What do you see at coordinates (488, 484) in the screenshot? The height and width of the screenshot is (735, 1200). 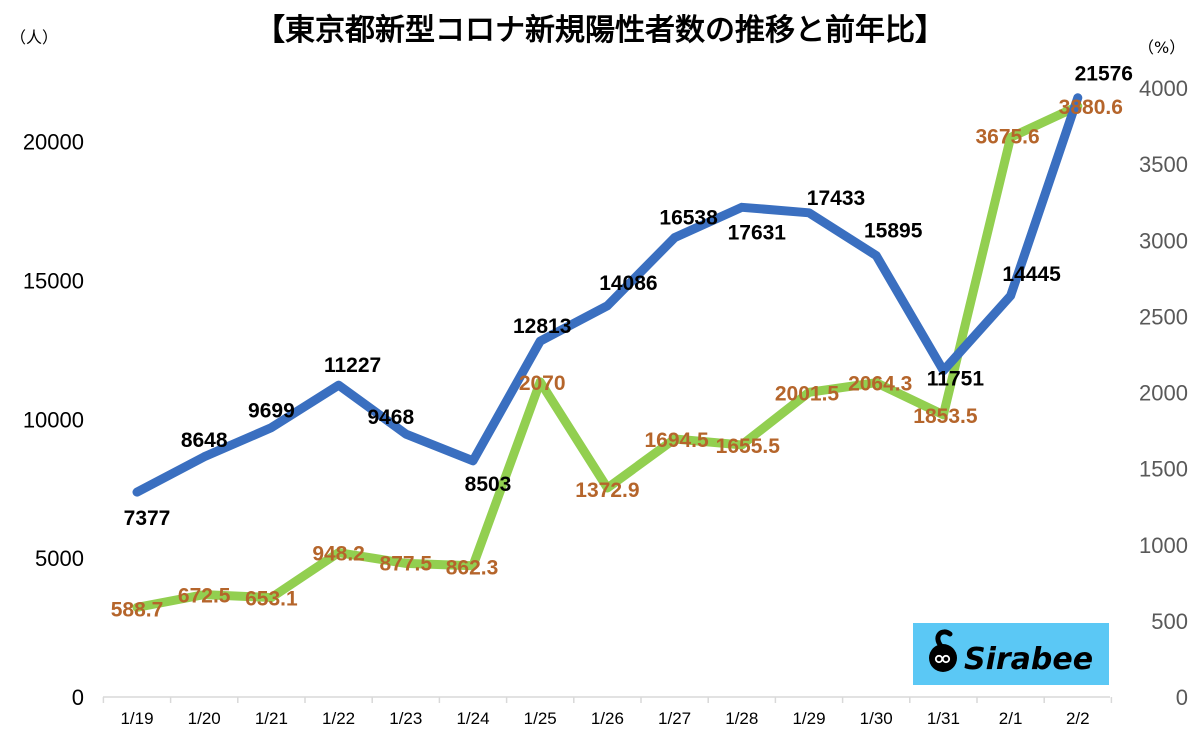 I see `data-label-new-cases: 8503` at bounding box center [488, 484].